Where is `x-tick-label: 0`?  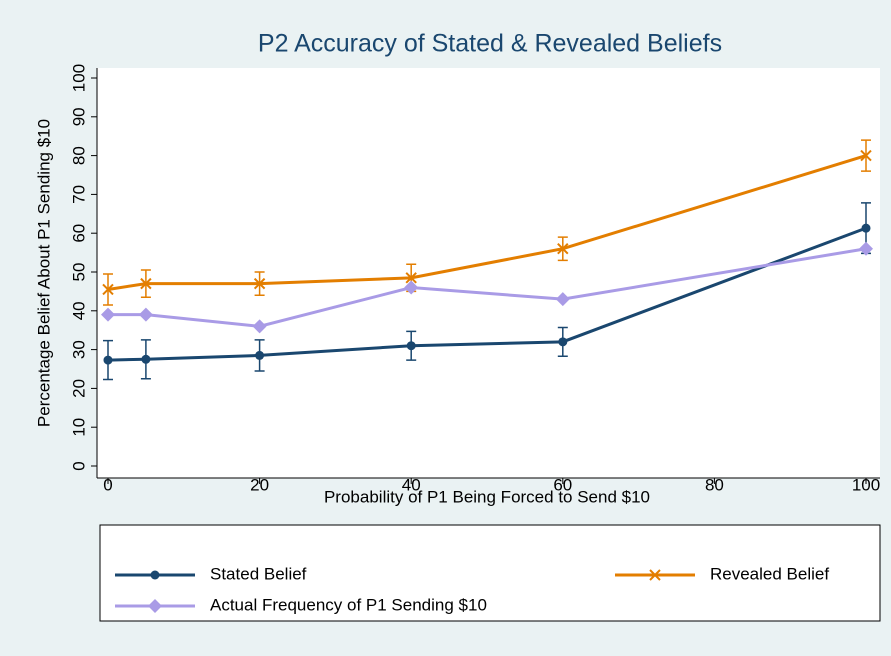
x-tick-label: 0 is located at coordinates (107, 484).